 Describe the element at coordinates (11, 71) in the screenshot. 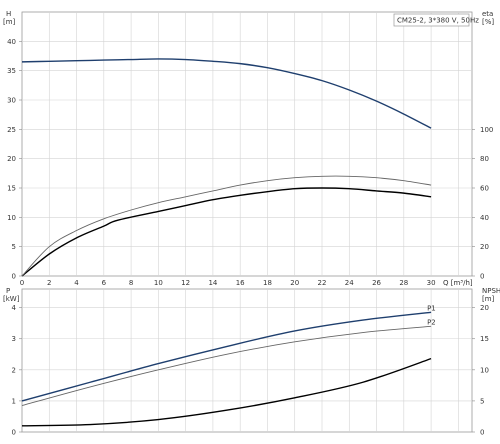

I see `left-tick-label: 35` at that location.